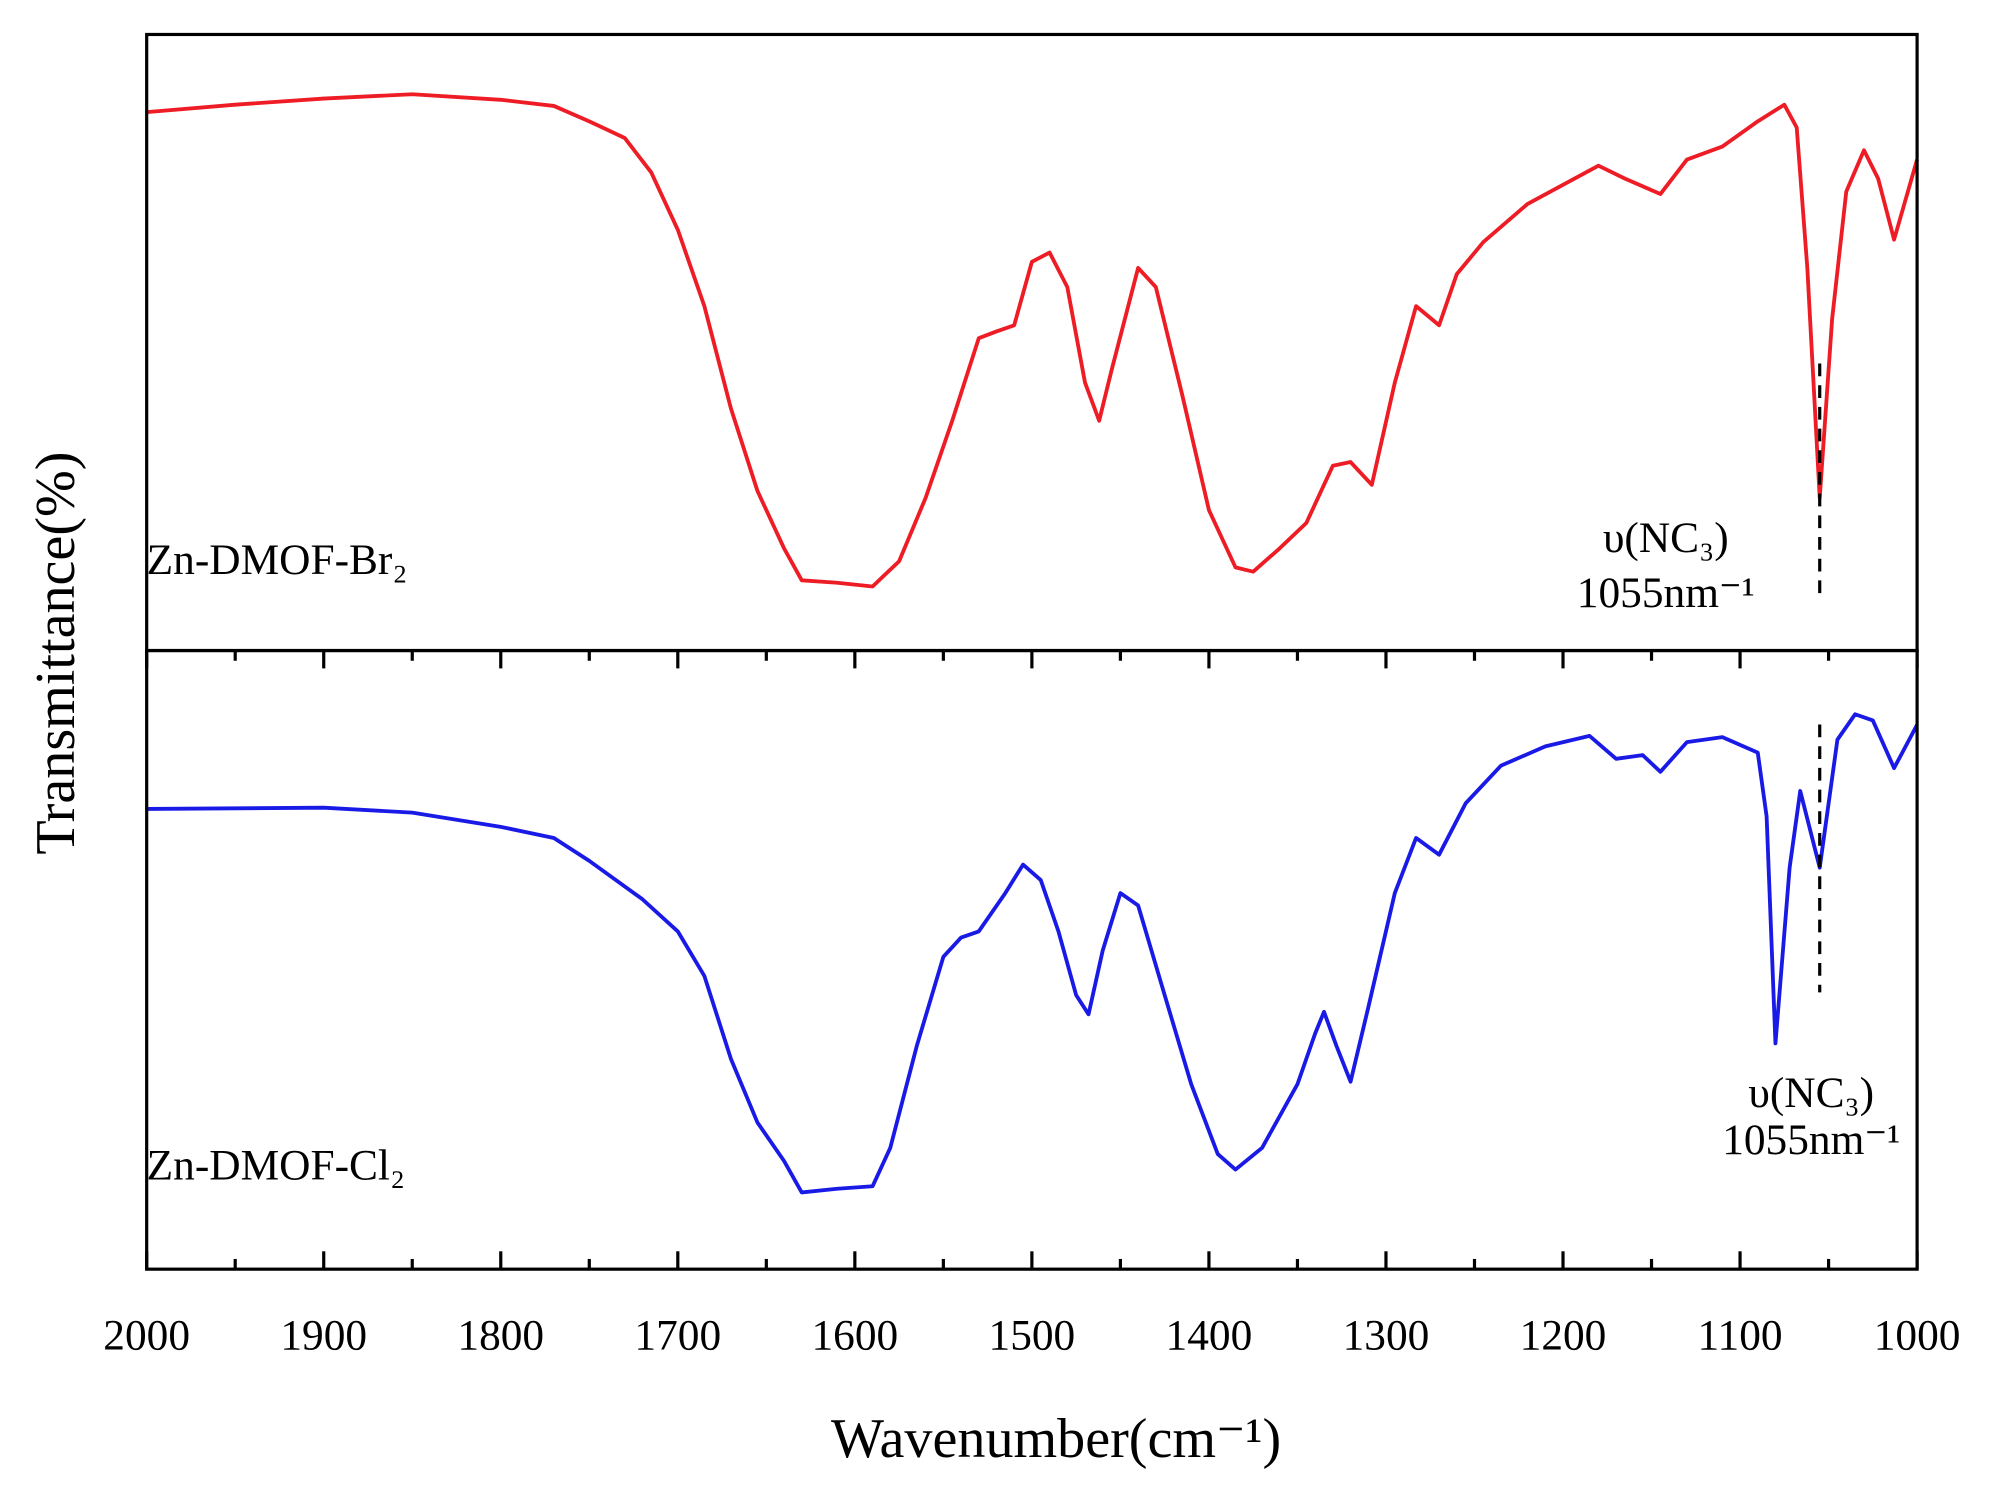  What do you see at coordinates (276, 1166) in the screenshot?
I see `panel-label: Zn-DMOF-Cl₂` at bounding box center [276, 1166].